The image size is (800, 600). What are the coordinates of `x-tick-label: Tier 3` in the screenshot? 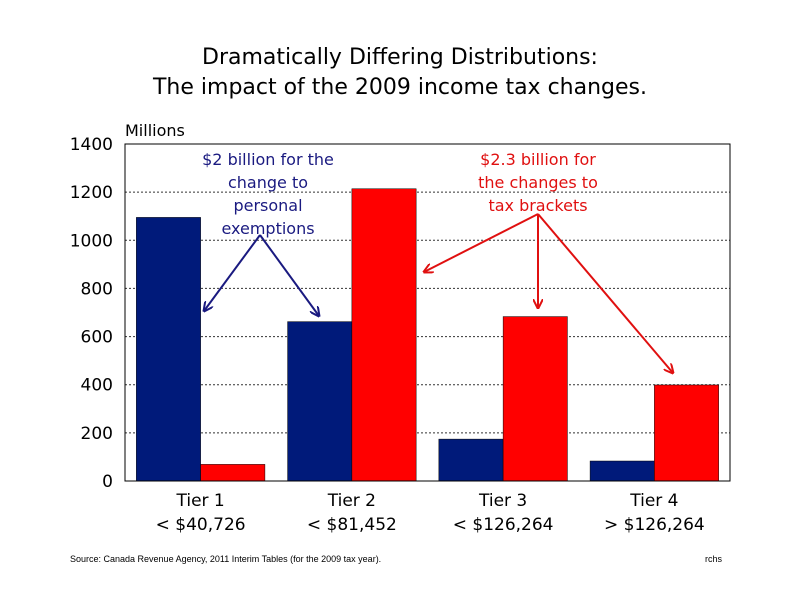 It's located at (502, 501).